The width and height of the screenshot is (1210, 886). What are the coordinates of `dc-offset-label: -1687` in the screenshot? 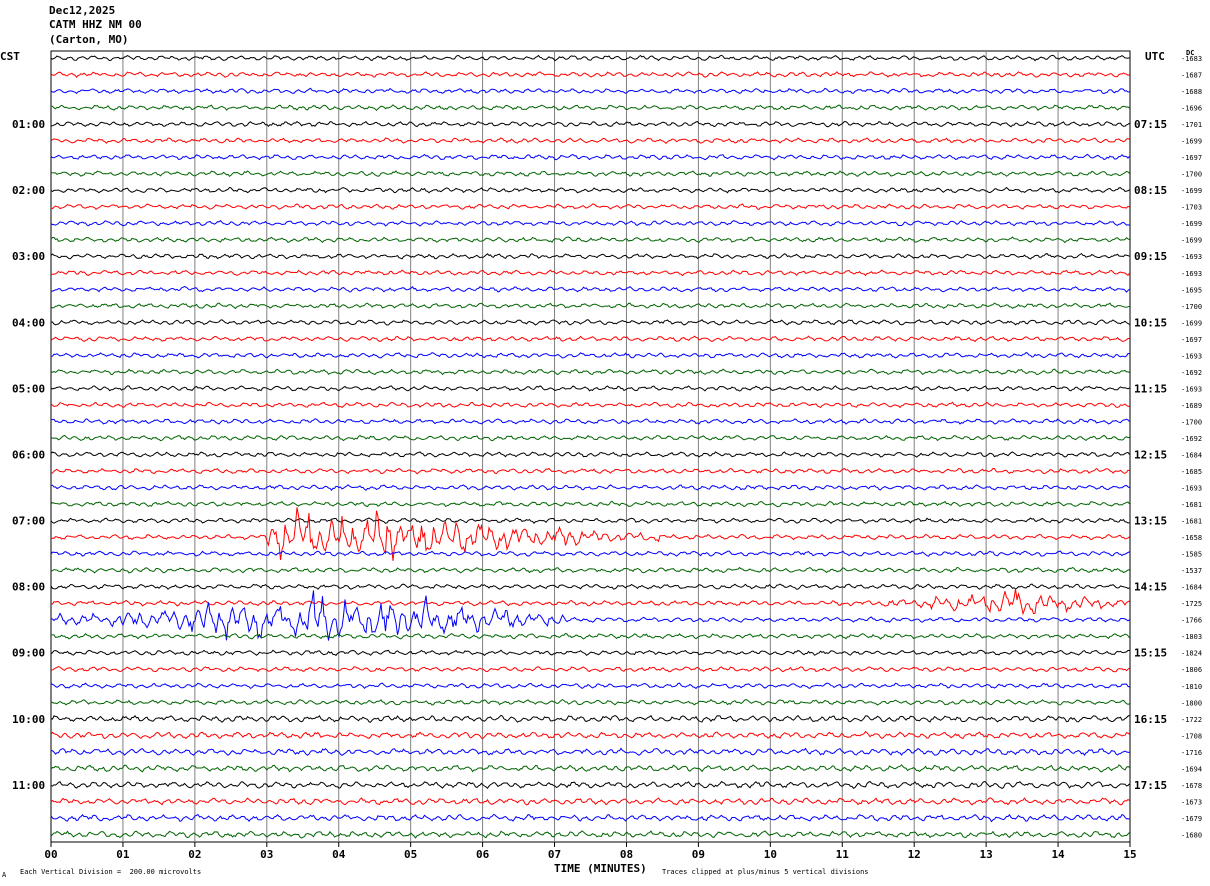 It's located at (1191, 76).